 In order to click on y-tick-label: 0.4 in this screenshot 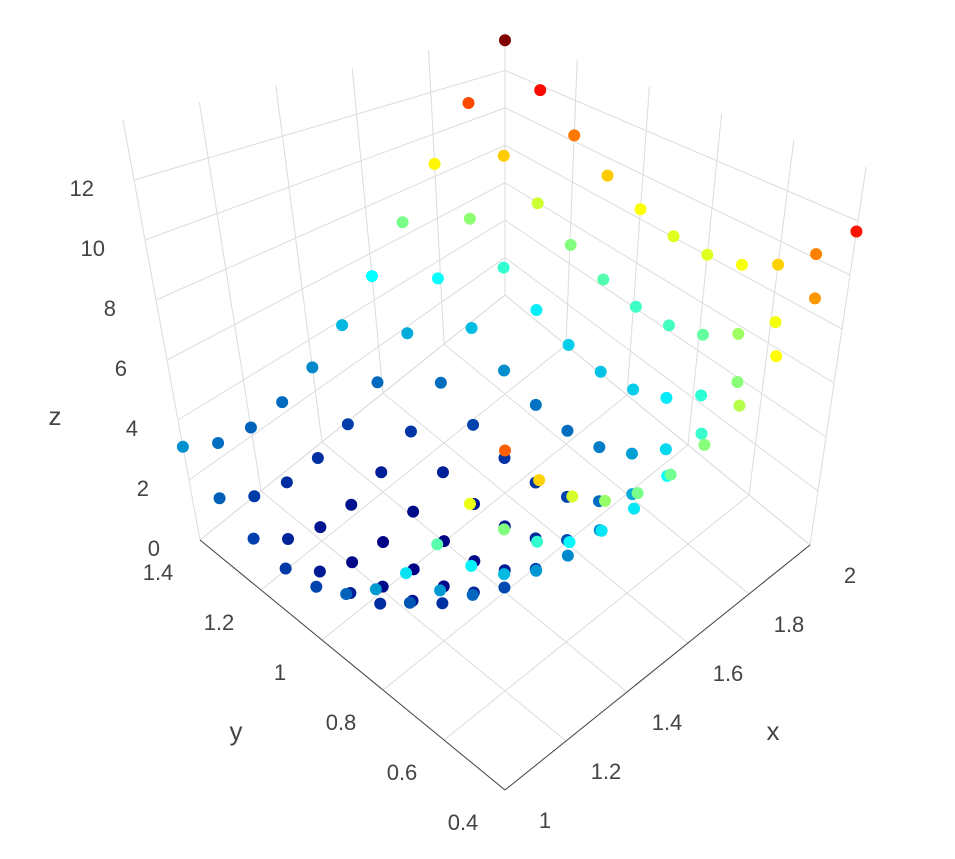, I will do `click(463, 822)`.